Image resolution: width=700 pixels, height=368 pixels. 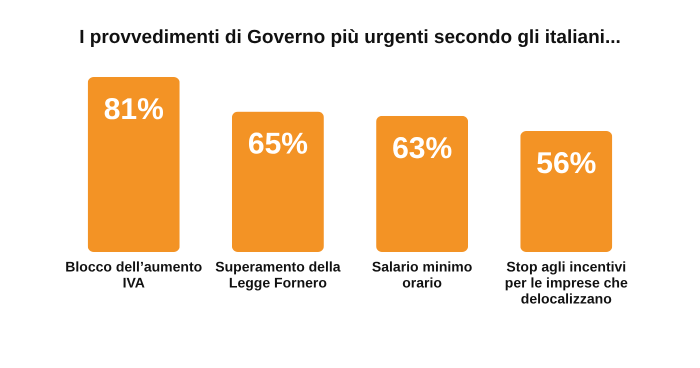 What do you see at coordinates (133, 274) in the screenshot?
I see `x-tick-label: Blocco dell’aumento IVA` at bounding box center [133, 274].